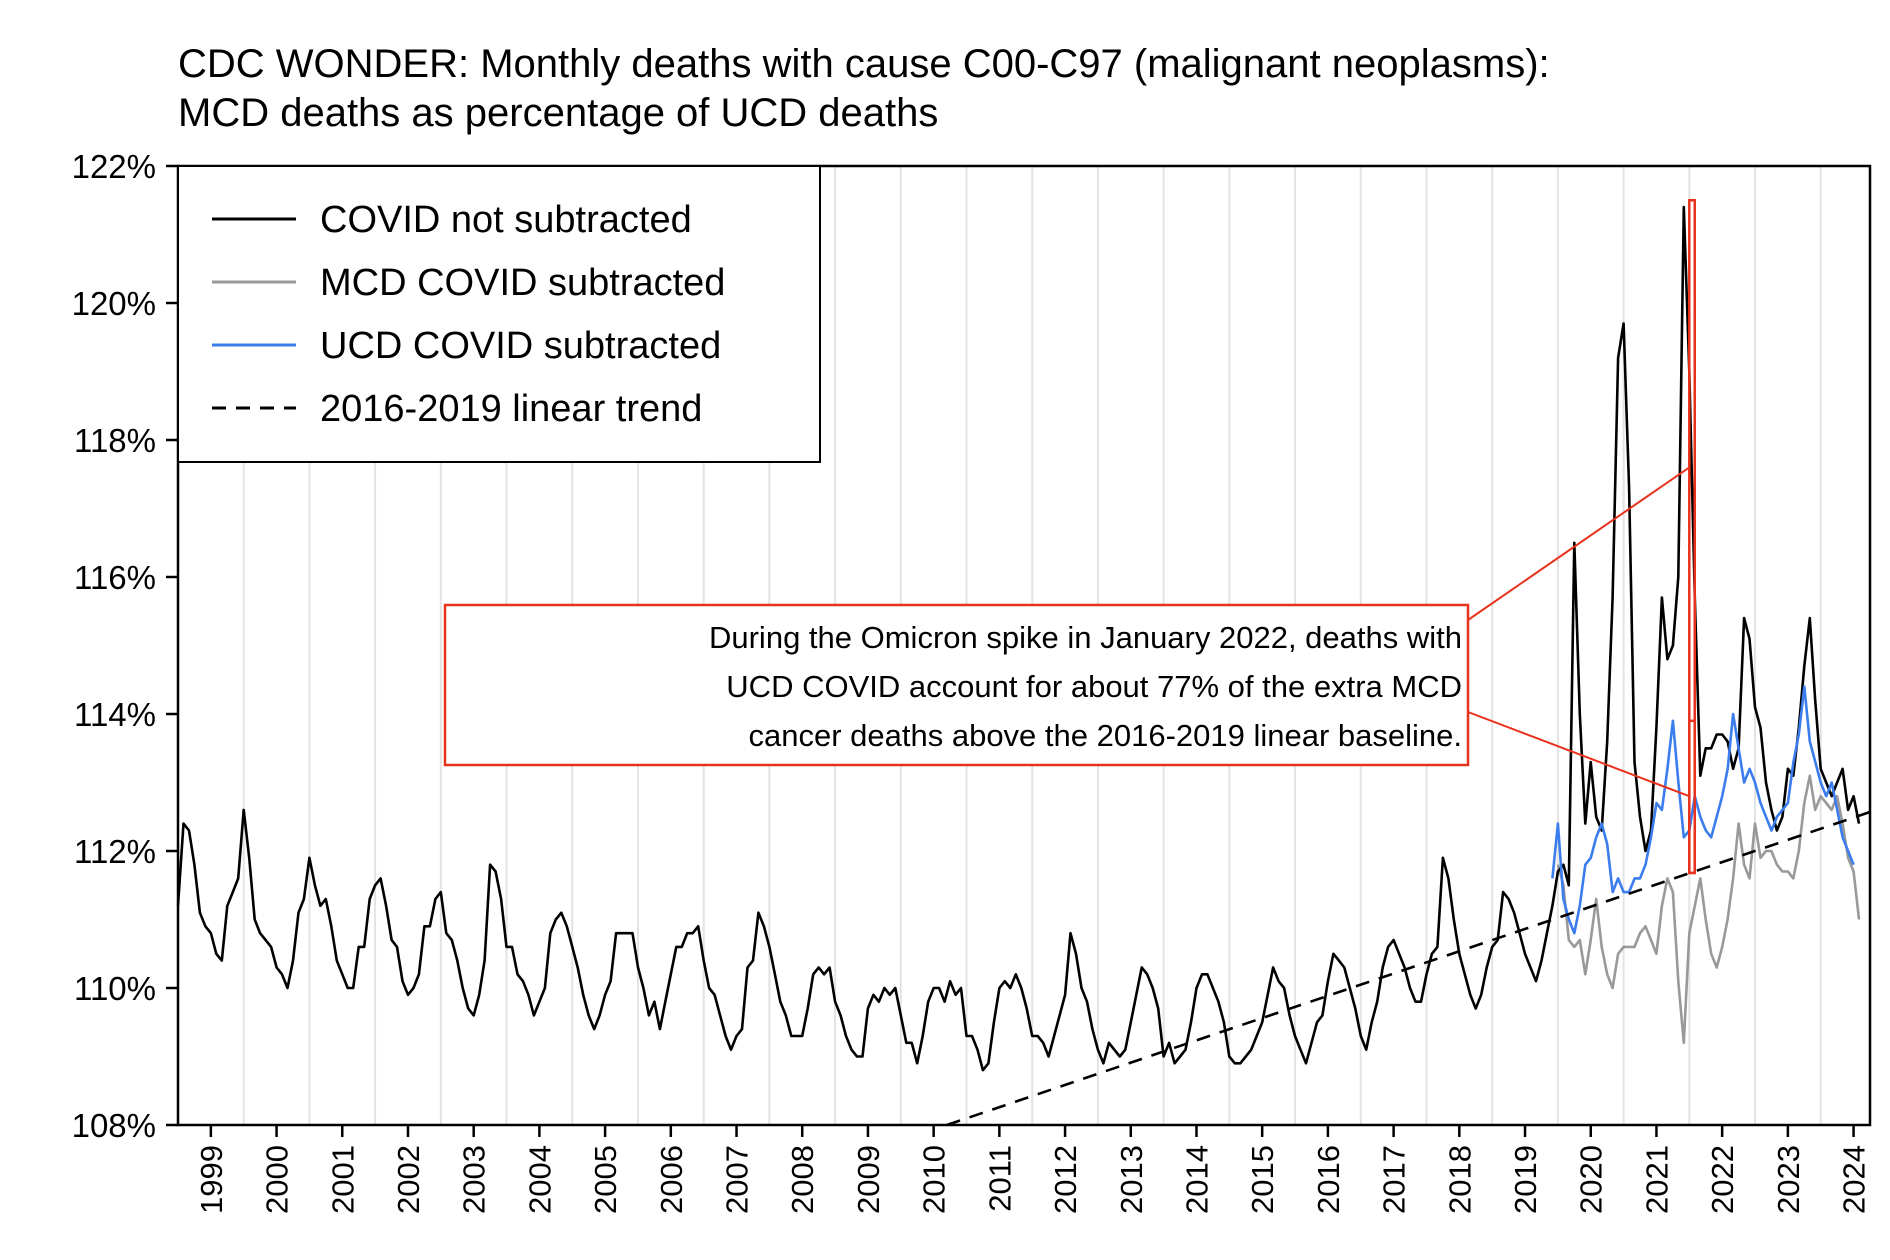 The height and width of the screenshot is (1260, 1890). Describe the element at coordinates (1262, 1179) in the screenshot. I see `x-tick-label: 2015` at that location.